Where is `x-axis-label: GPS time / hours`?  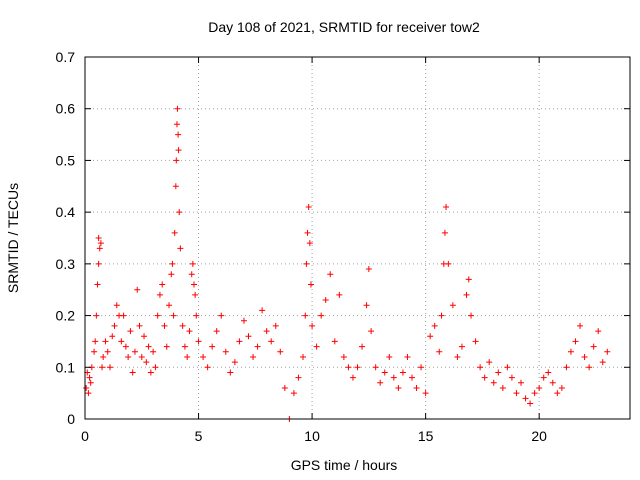
x-axis-label: GPS time / hours is located at coordinates (344, 465).